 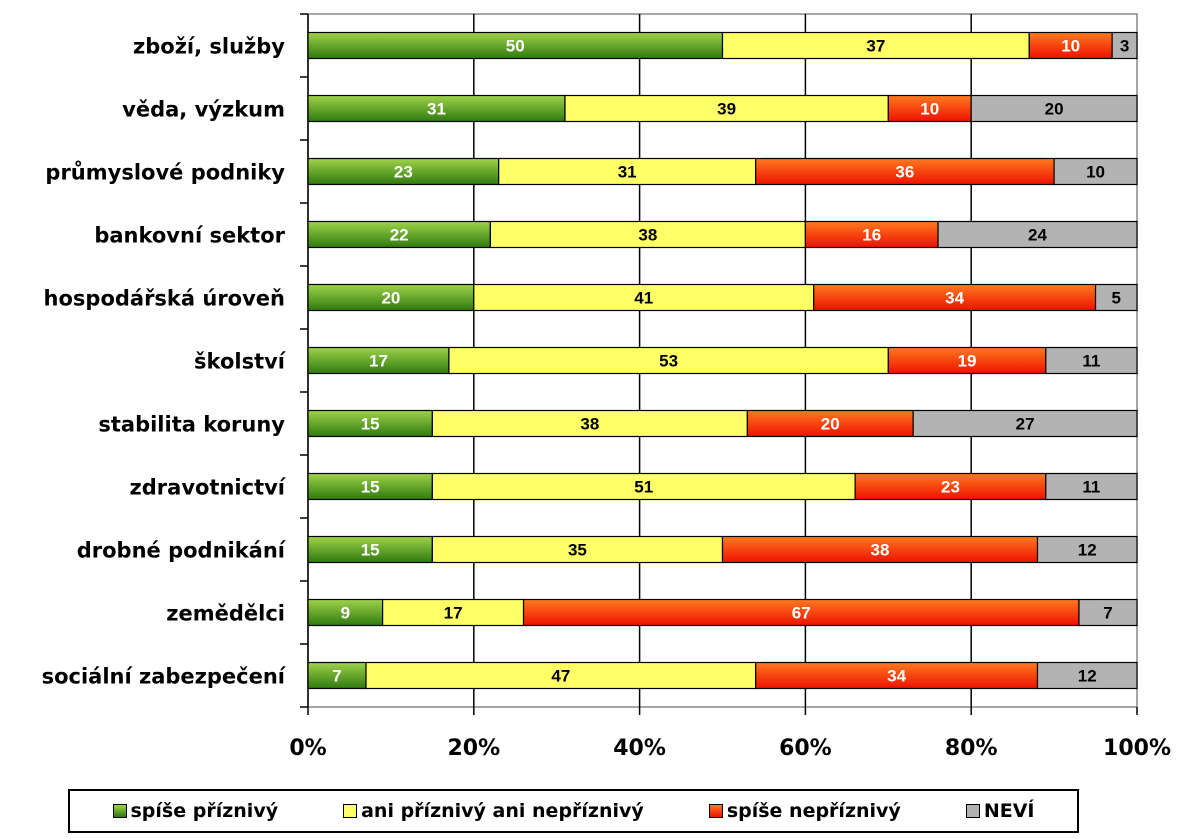 What do you see at coordinates (971, 748) in the screenshot?
I see `x-tick-label: 80%` at bounding box center [971, 748].